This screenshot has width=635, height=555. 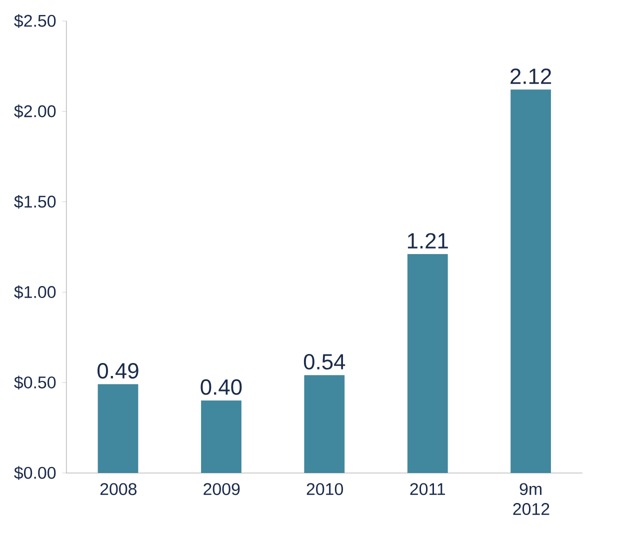 What do you see at coordinates (325, 362) in the screenshot?
I see `data-label: 0.54` at bounding box center [325, 362].